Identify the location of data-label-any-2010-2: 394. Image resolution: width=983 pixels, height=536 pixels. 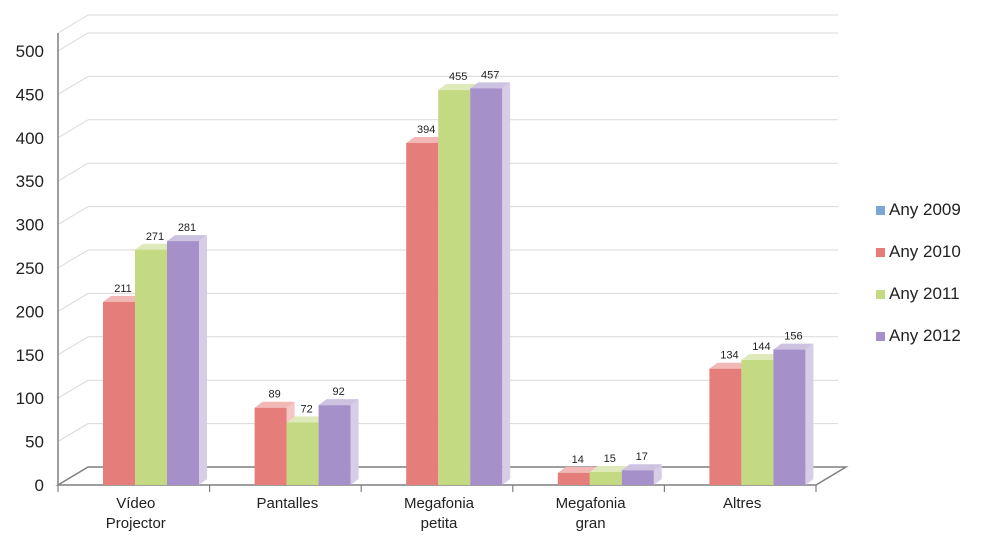
(426, 130).